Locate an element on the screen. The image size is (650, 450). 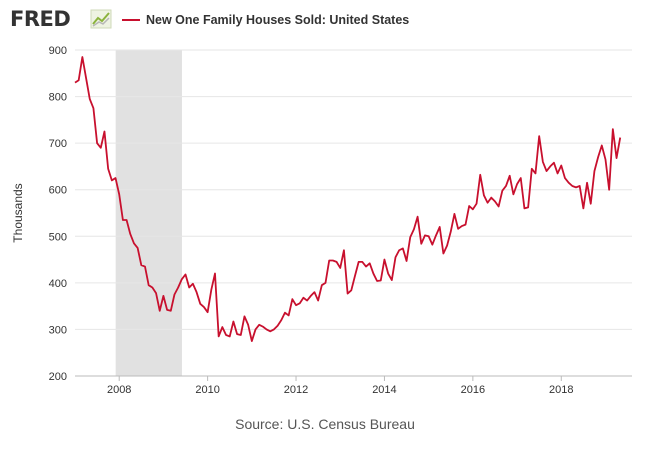
y-tick-label: 700 is located at coordinates (58, 144).